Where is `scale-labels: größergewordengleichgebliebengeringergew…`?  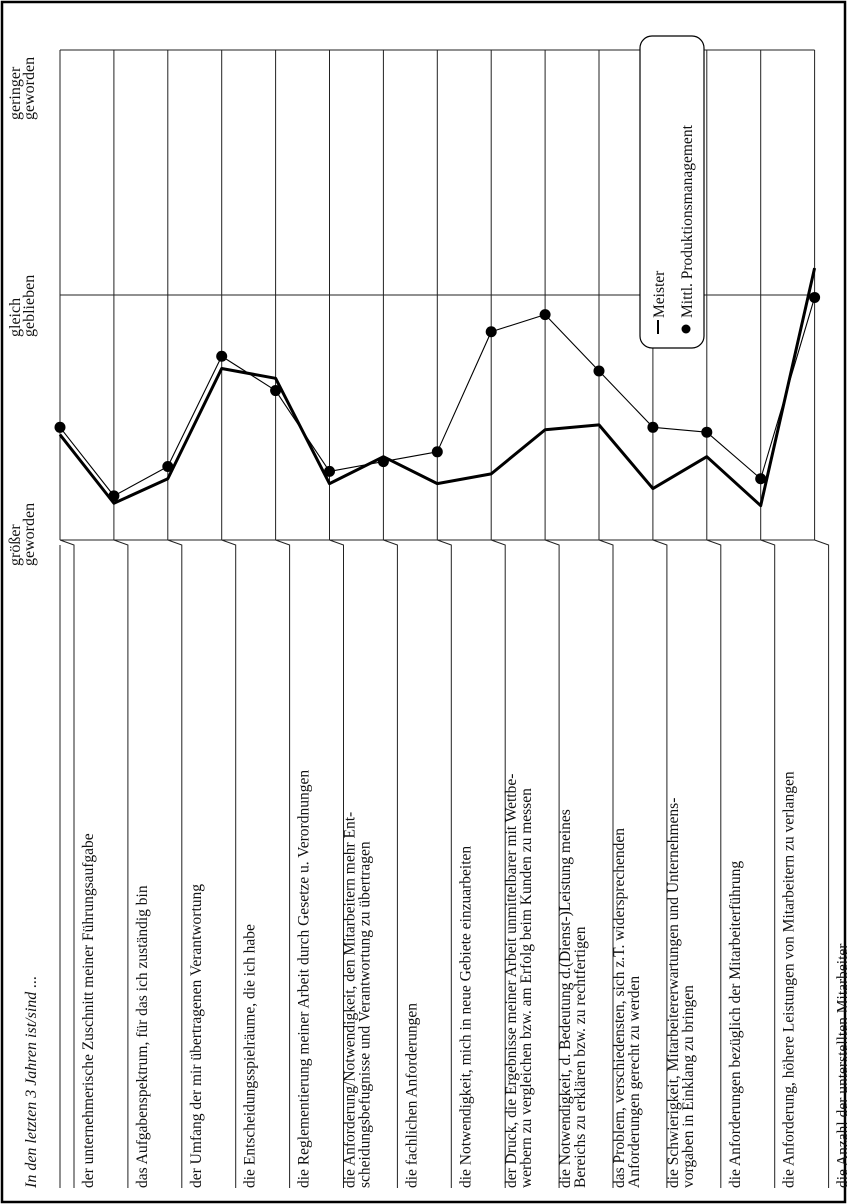
scale-labels: größergewordengleichgebliebengeringergew… is located at coordinates (22, 311).